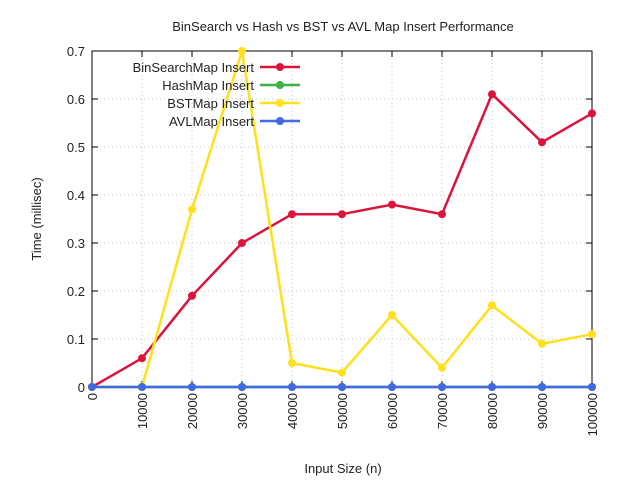  Describe the element at coordinates (280, 67) in the screenshot. I see `legend-marker-binsearchmap-insert` at that location.